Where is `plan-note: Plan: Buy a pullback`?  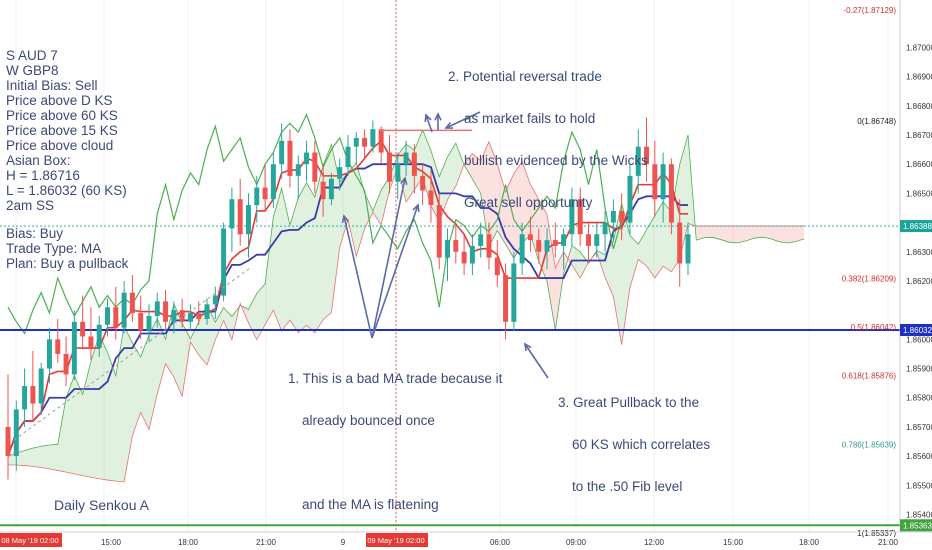
plan-note: Plan: Buy a pullback is located at coordinates (67, 263).